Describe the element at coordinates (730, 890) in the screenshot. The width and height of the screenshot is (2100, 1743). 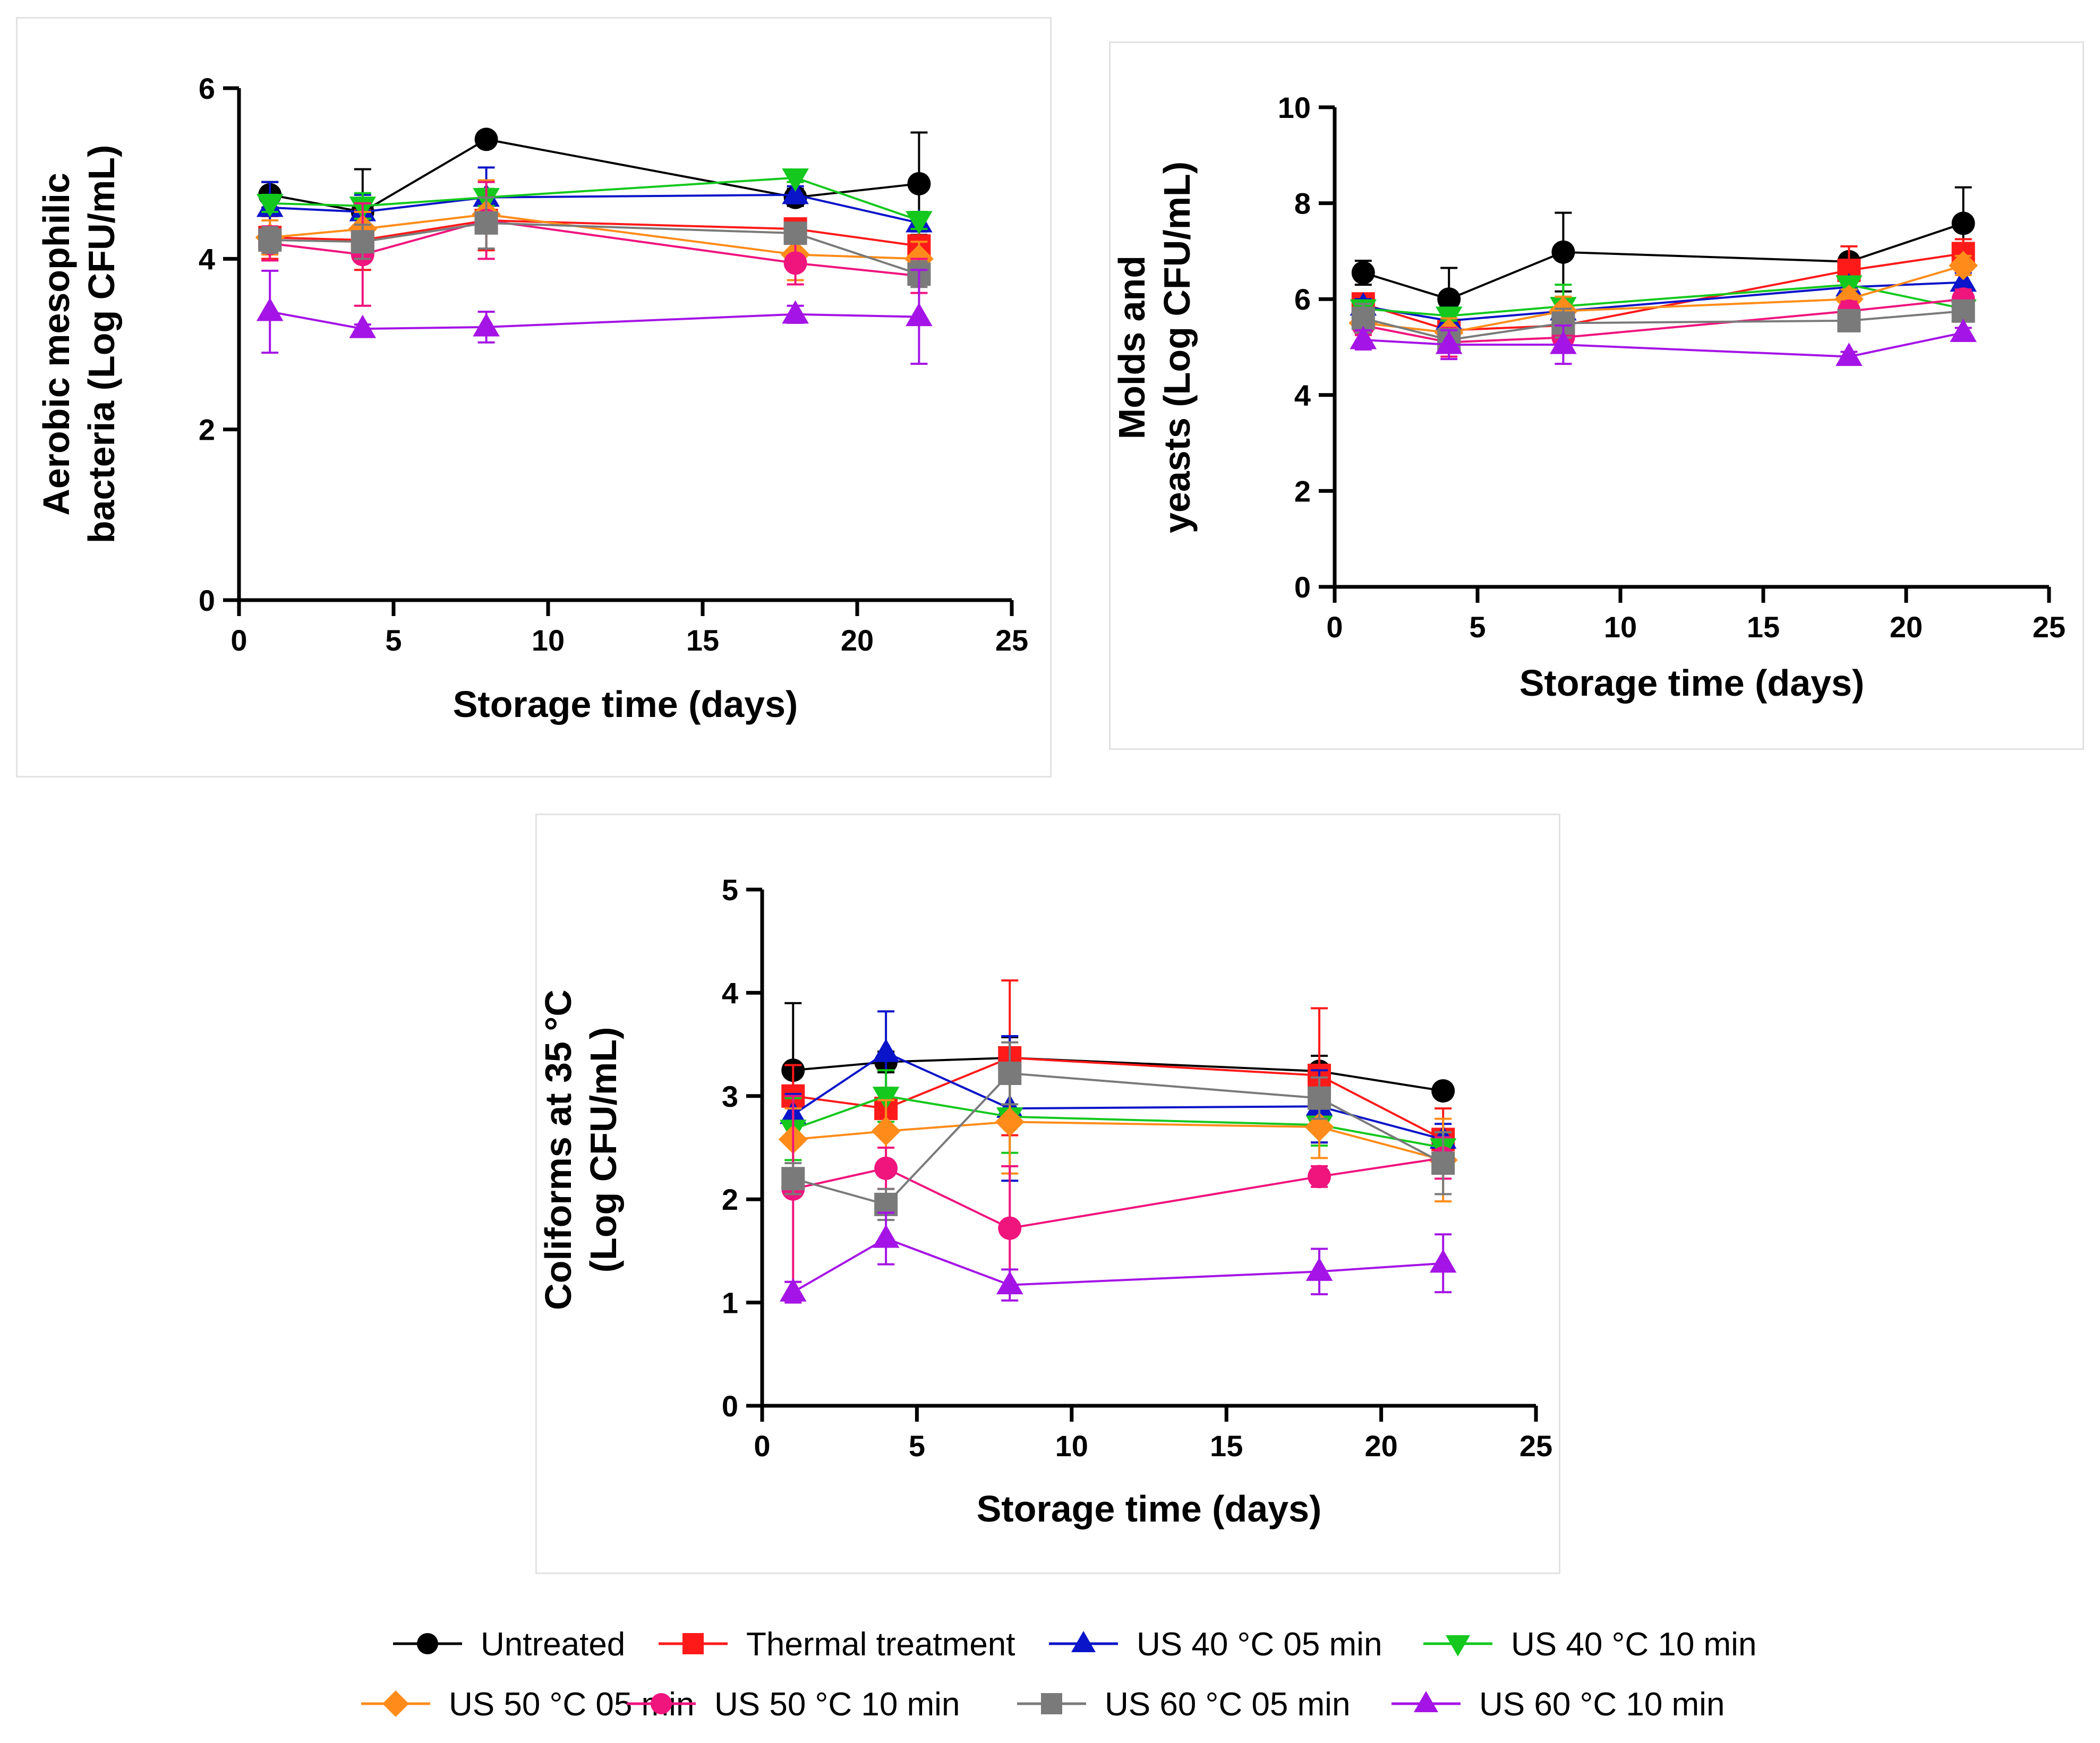
I see `y-tick-label: 5` at that location.